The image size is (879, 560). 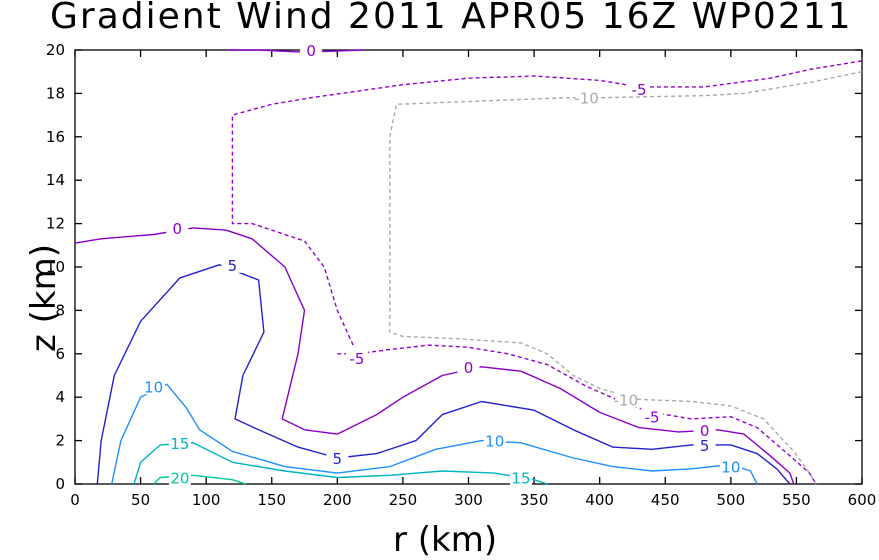 What do you see at coordinates (55, 180) in the screenshot?
I see `y-tick-label: 14` at bounding box center [55, 180].